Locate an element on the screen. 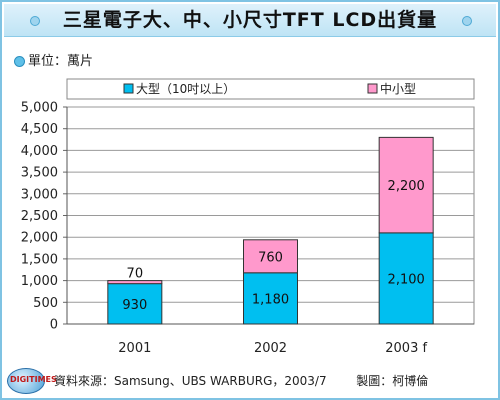  x-tick-label: 2001 is located at coordinates (134, 348).